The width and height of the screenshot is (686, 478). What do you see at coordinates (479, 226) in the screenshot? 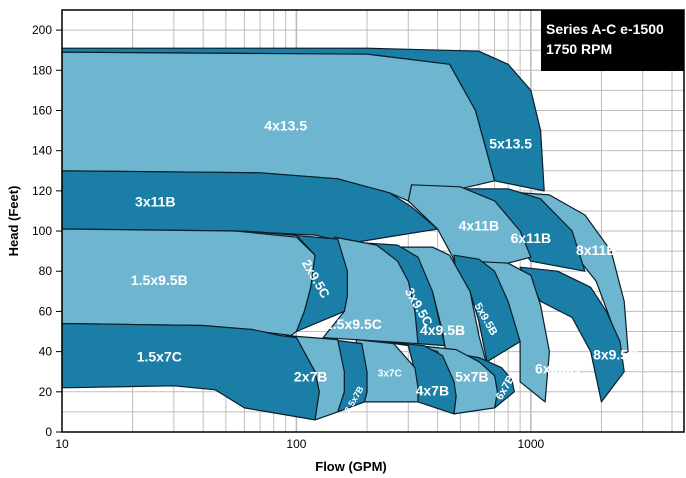
I see `pump-label-4x11b: 4x11B` at bounding box center [479, 226].